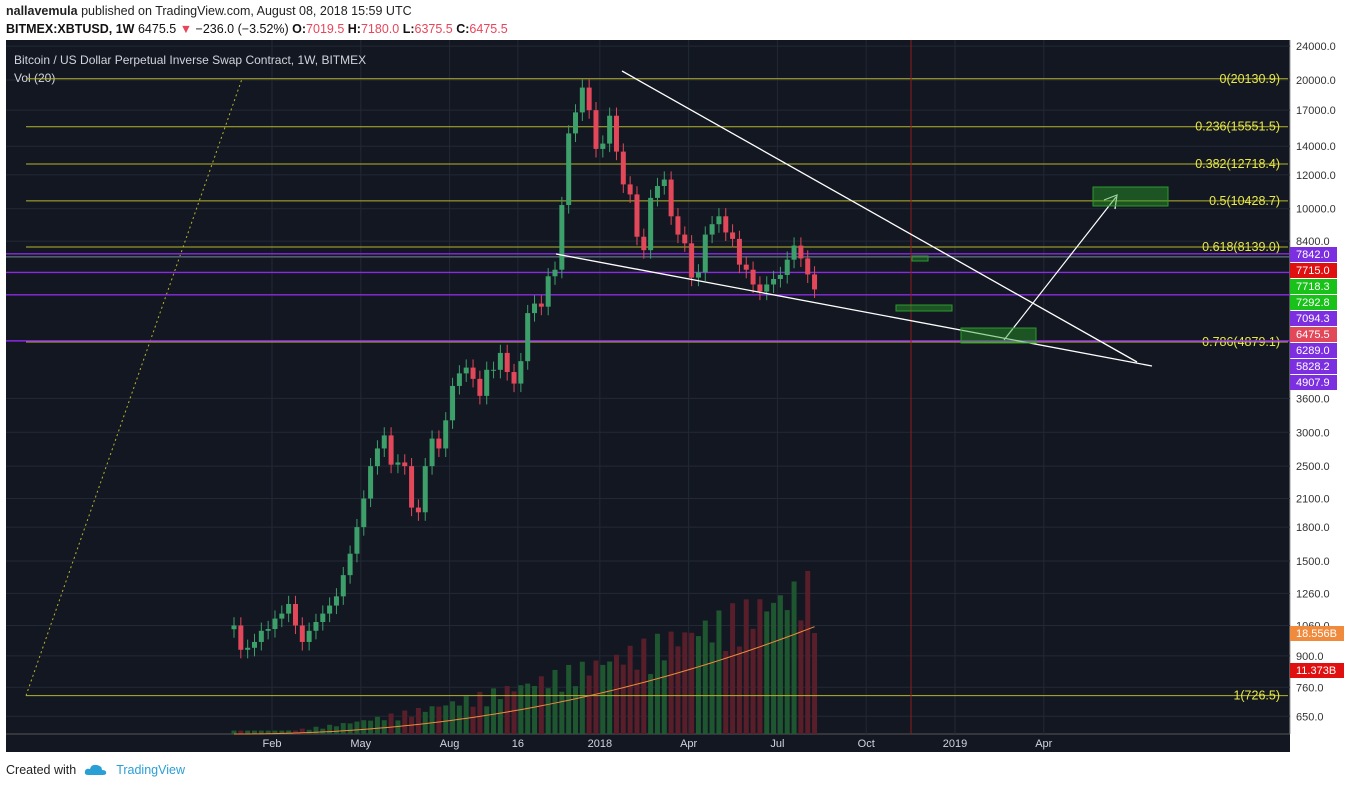 This screenshot has height=788, width=1348. What do you see at coordinates (1130, 196) in the screenshot?
I see `target-zone-box` at bounding box center [1130, 196].